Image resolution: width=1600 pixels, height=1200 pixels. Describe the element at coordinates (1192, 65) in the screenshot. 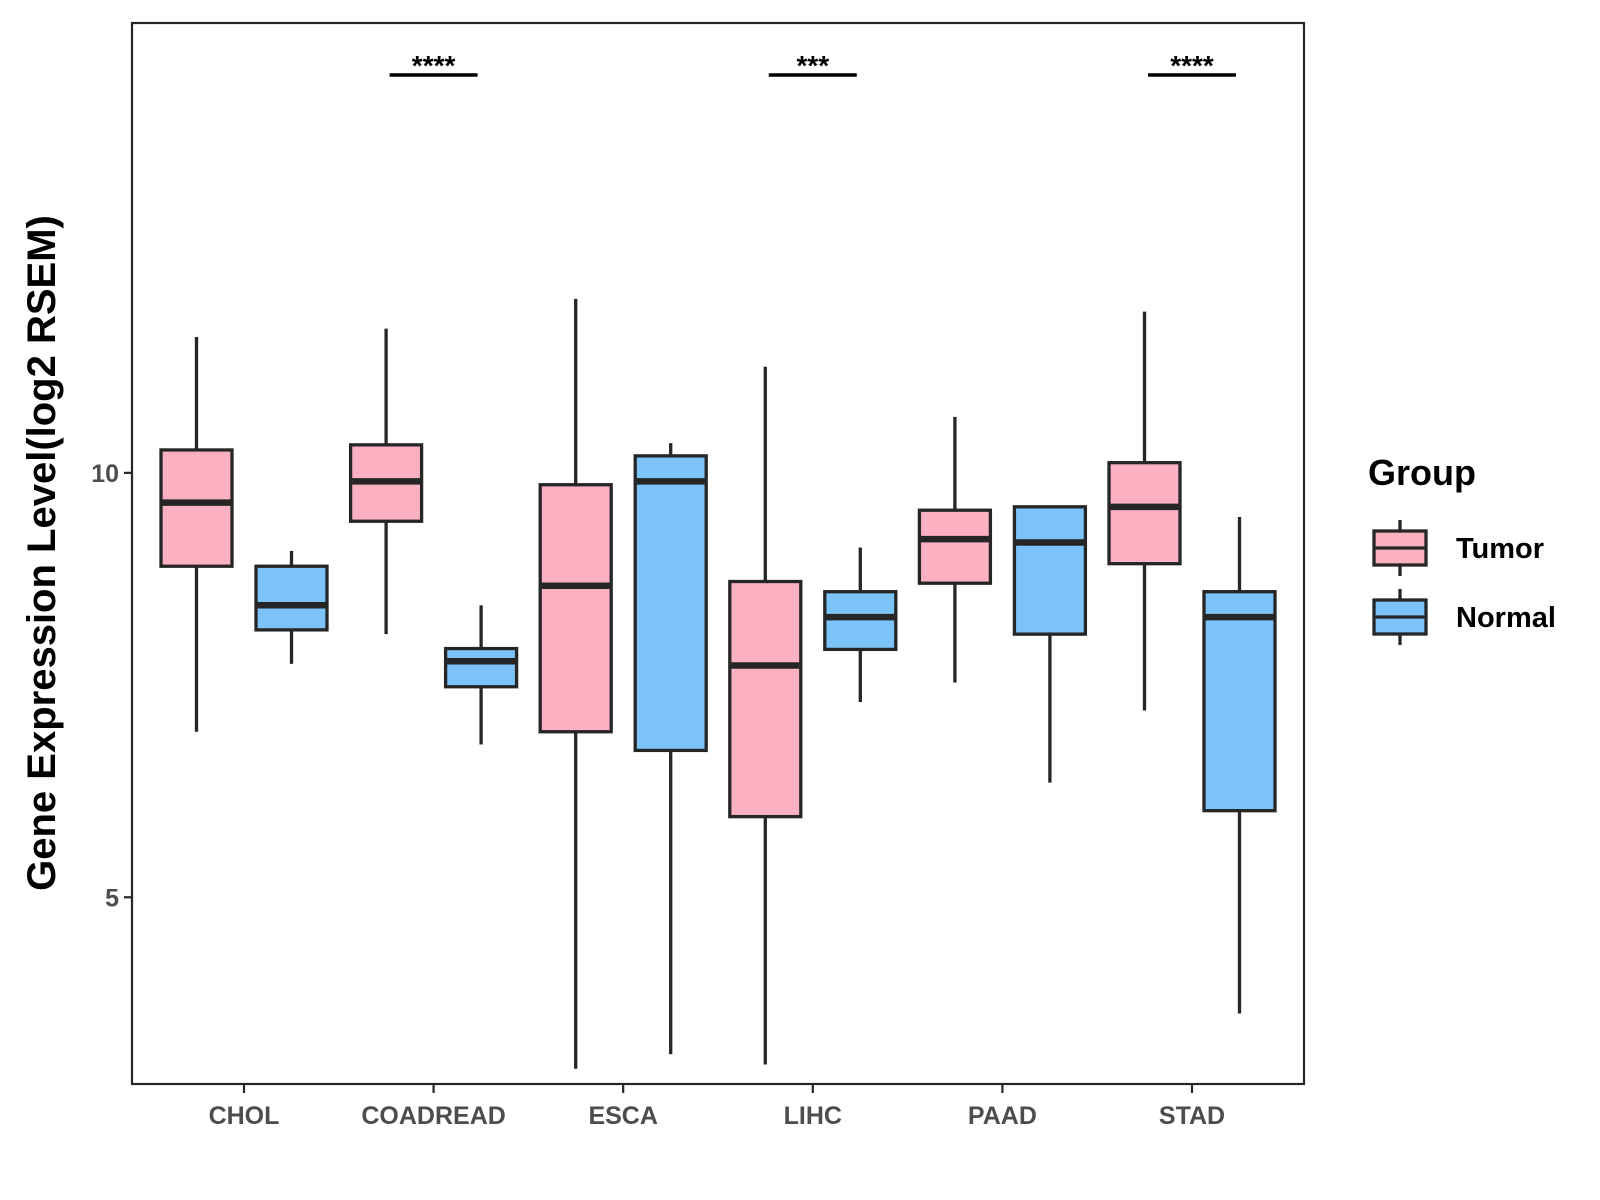

I see `significance-label-stad: ****` at that location.